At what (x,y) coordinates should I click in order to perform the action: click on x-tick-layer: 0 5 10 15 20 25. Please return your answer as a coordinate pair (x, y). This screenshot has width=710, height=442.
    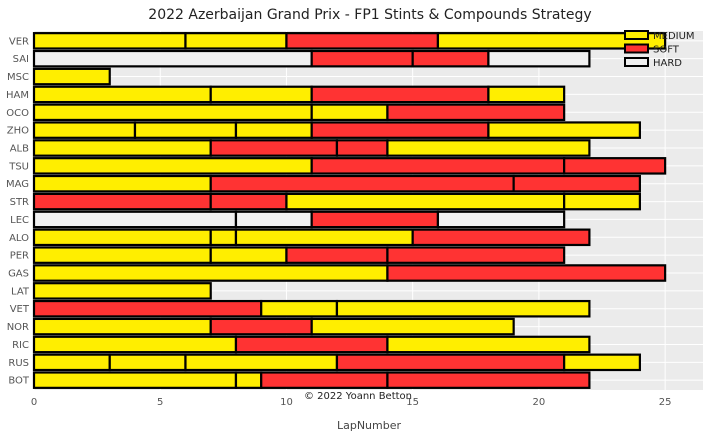
    Looking at the image, I should click on (351, 402).